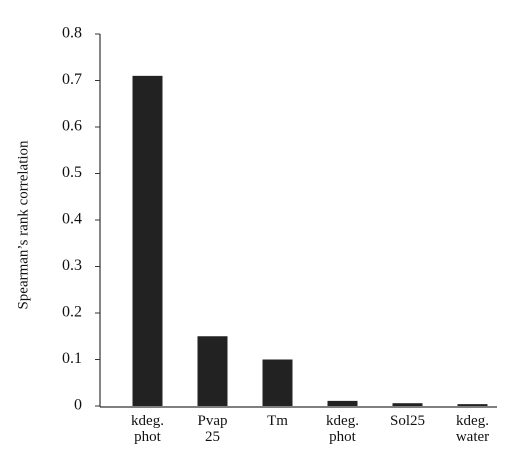  Describe the element at coordinates (277, 421) in the screenshot. I see `x-tick-label: Tm` at that location.